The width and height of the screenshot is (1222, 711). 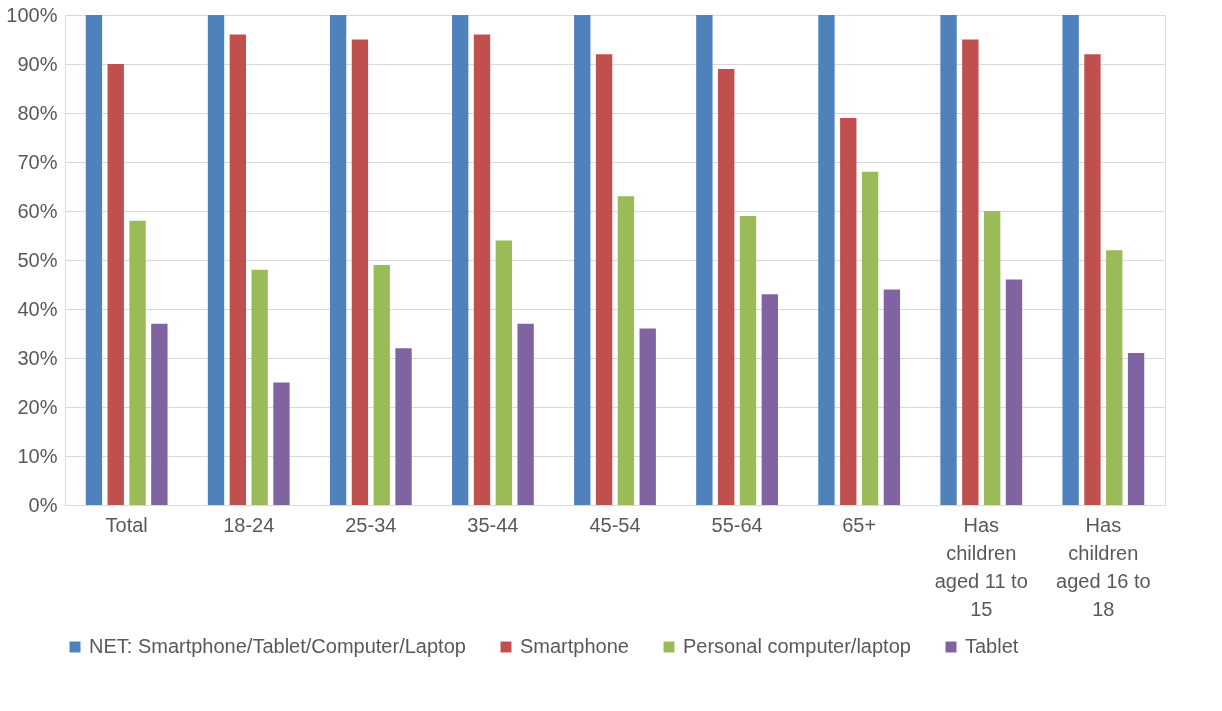 I want to click on legend-label: Tablet, so click(x=992, y=646).